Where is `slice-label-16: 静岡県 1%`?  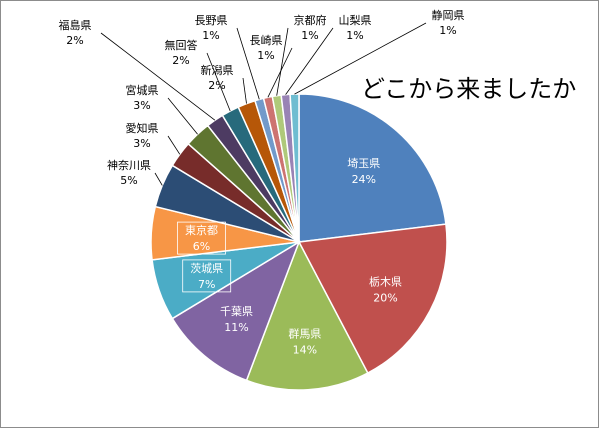
slice-label-16: 静岡県 1% is located at coordinates (448, 22).